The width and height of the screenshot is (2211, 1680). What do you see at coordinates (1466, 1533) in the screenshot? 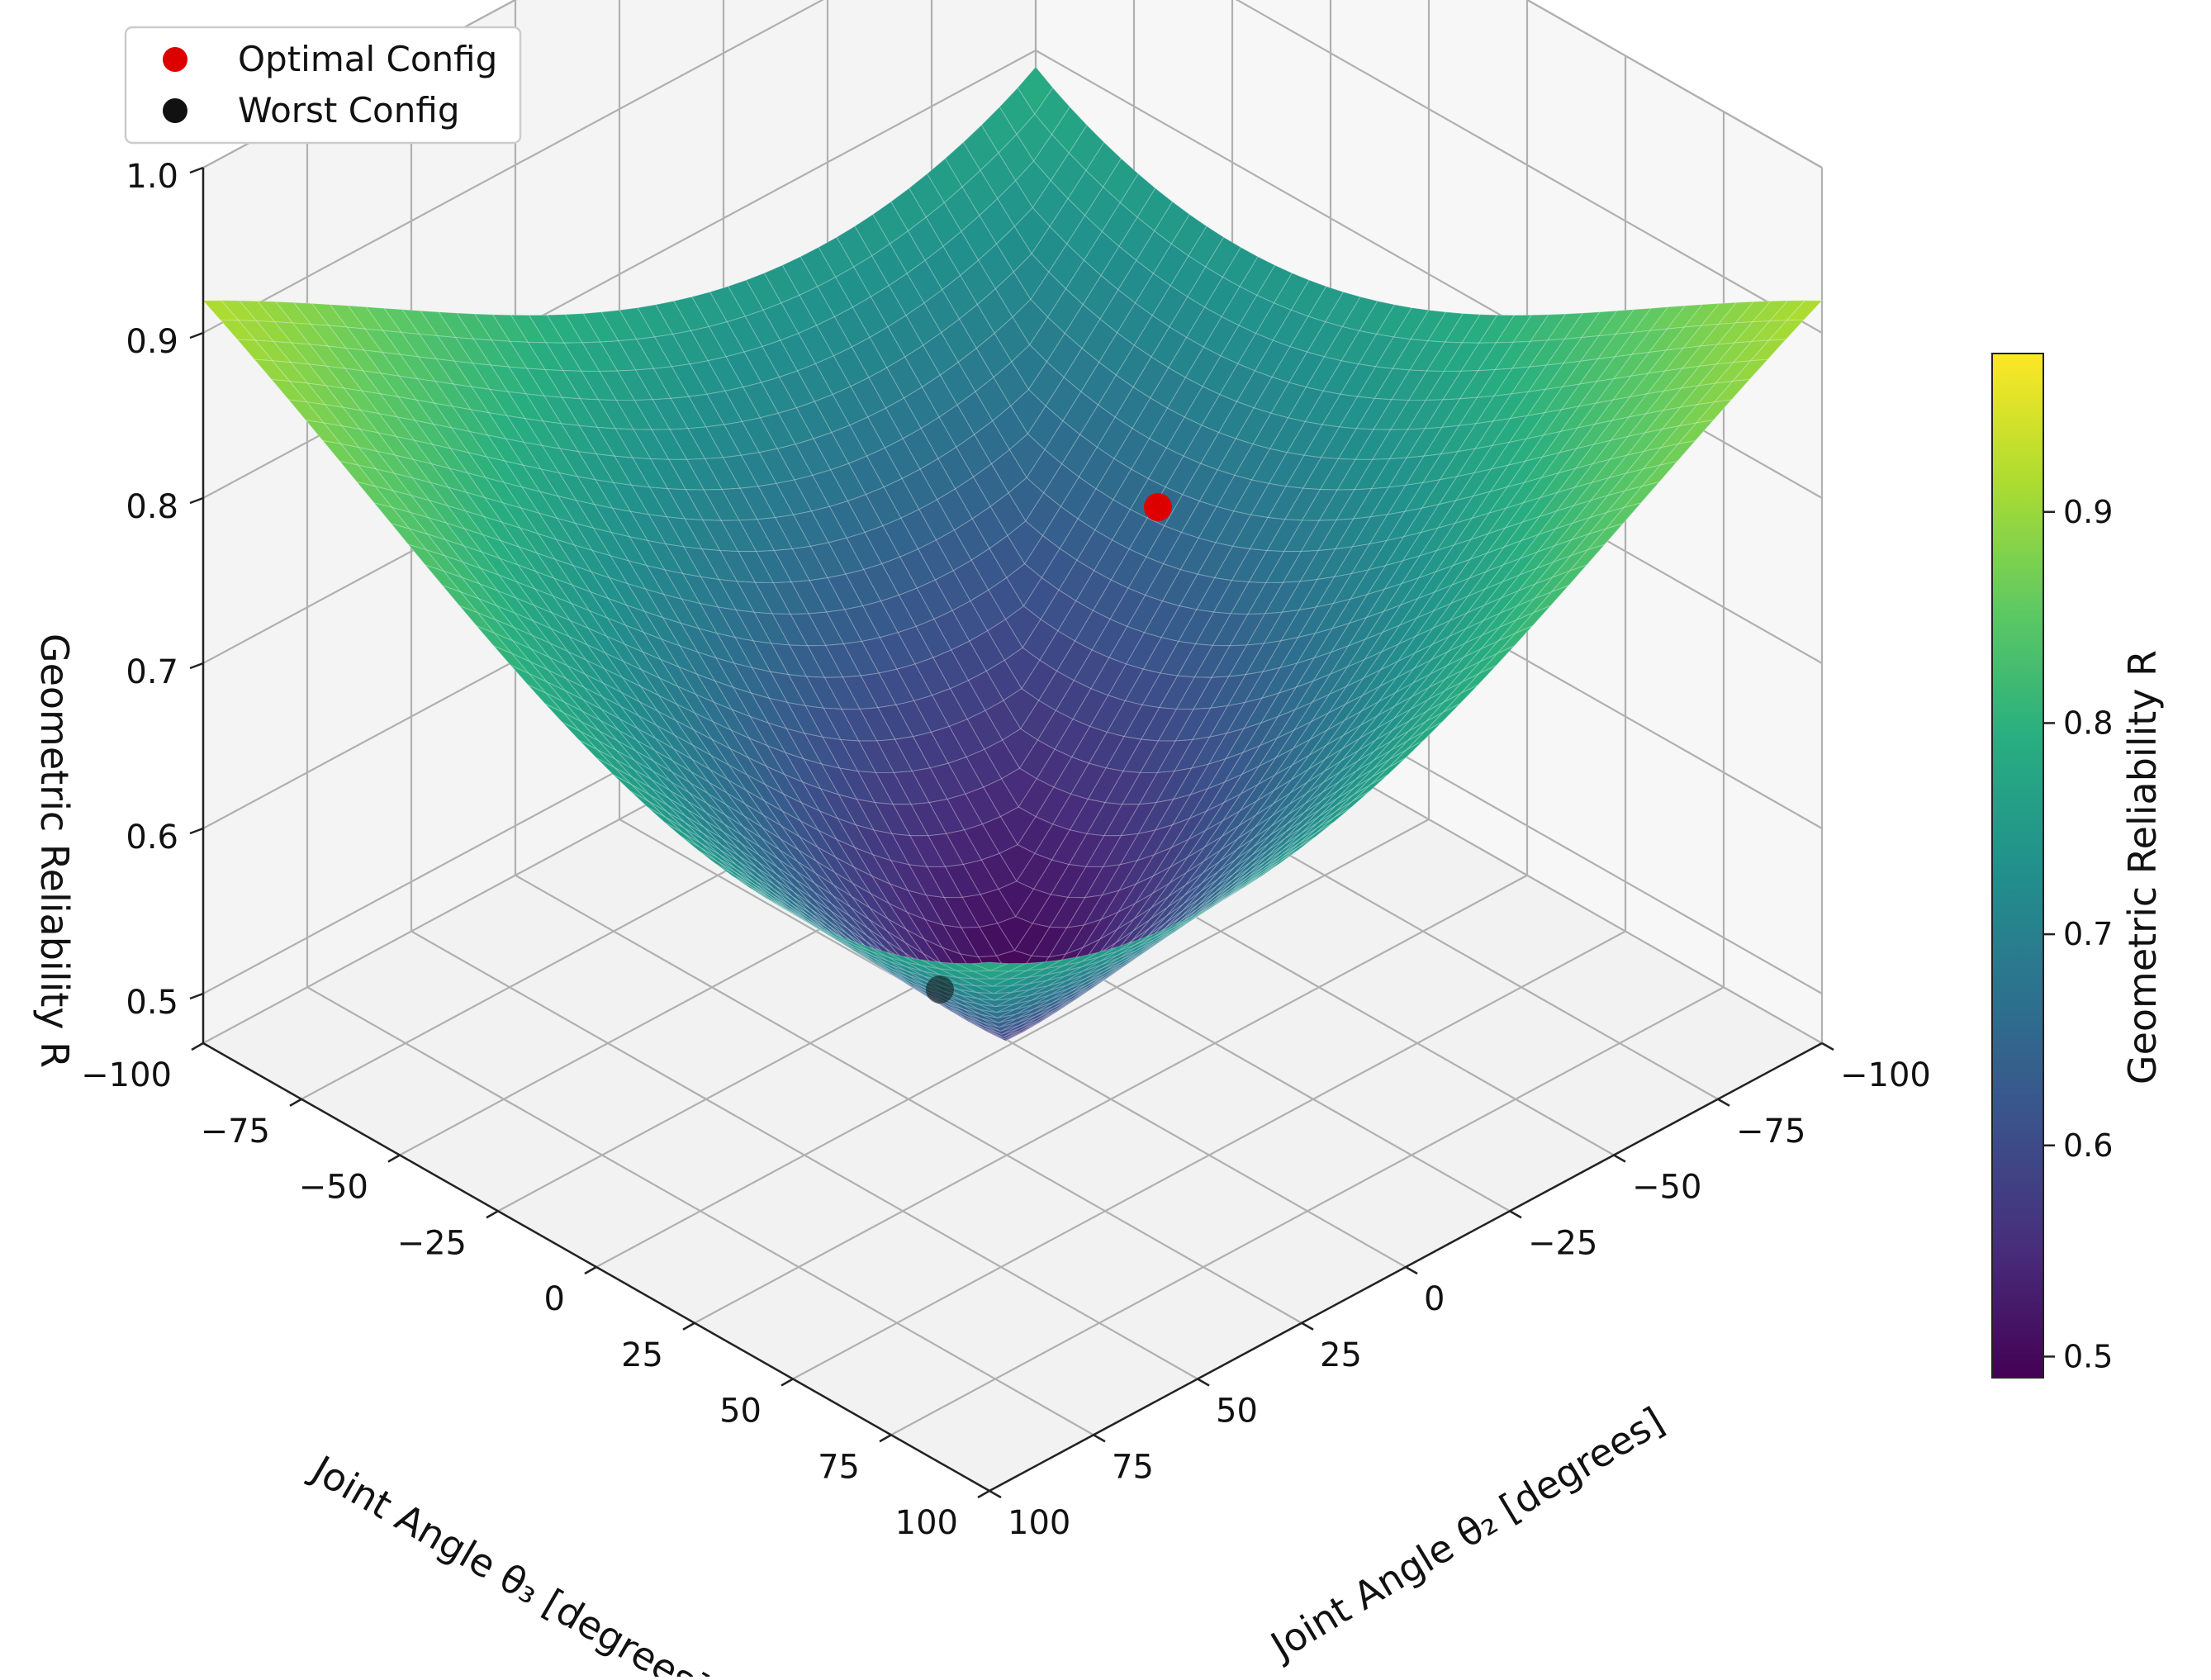
I see `y-axis-title: Joint Angle θ₂ [degrees]` at bounding box center [1466, 1533].